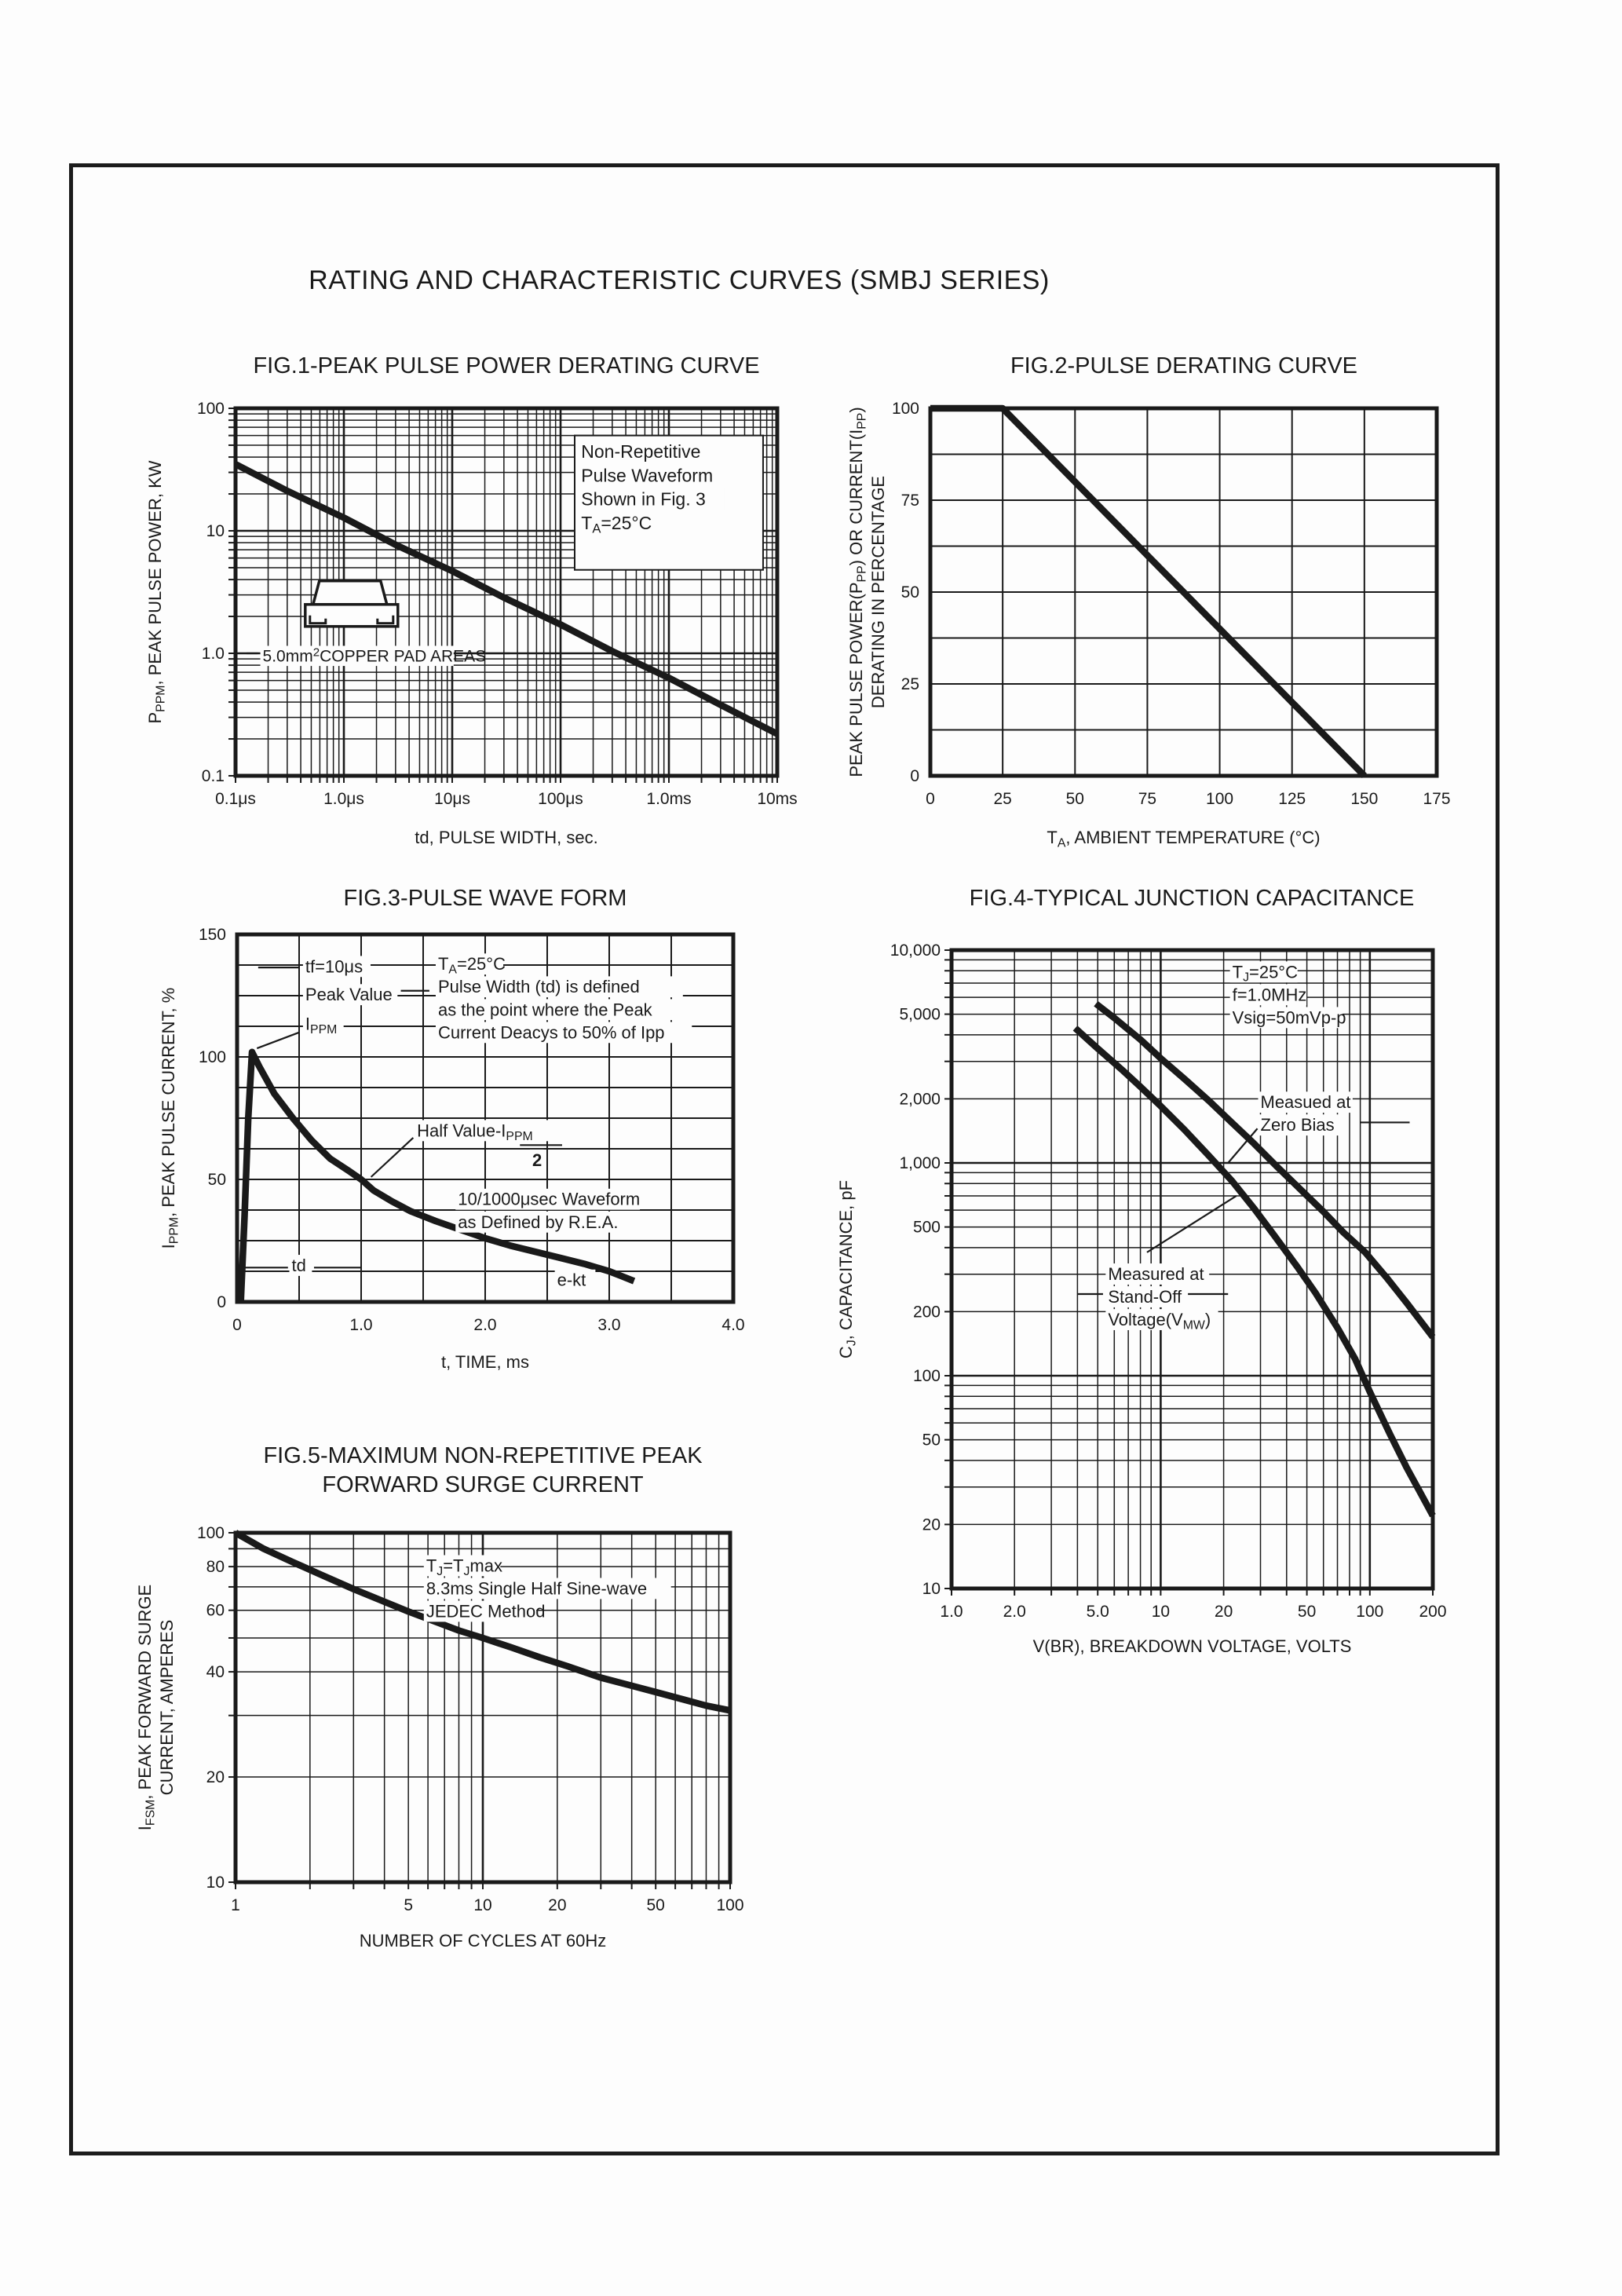  I want to click on annotation-text: TA=25°C, so click(472, 965).